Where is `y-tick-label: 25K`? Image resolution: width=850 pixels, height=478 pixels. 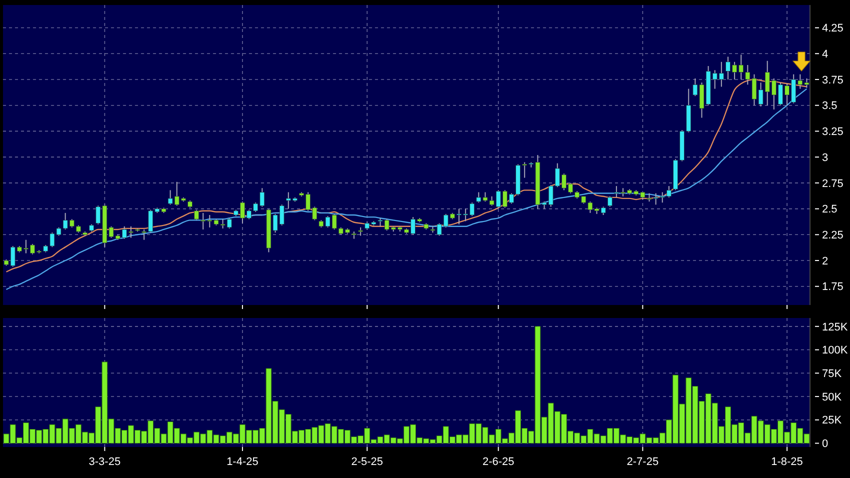
y-tick-label: 25K is located at coordinates (832, 420).